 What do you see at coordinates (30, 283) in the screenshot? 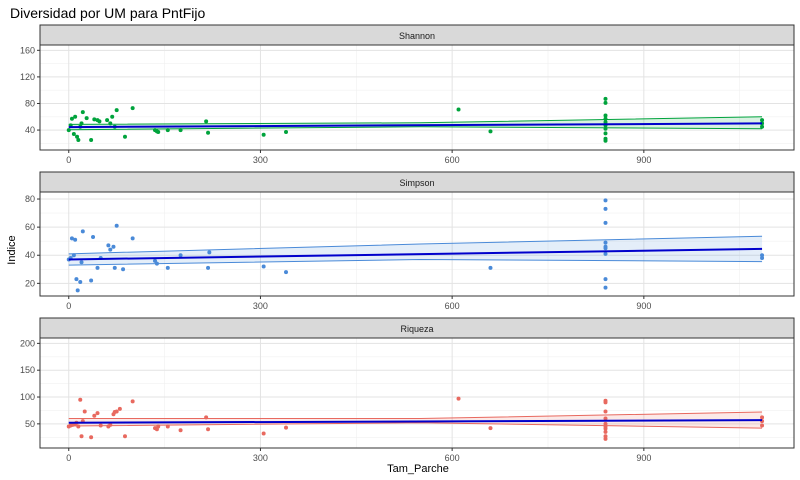
I see `y-tick-label: 20` at bounding box center [30, 283].